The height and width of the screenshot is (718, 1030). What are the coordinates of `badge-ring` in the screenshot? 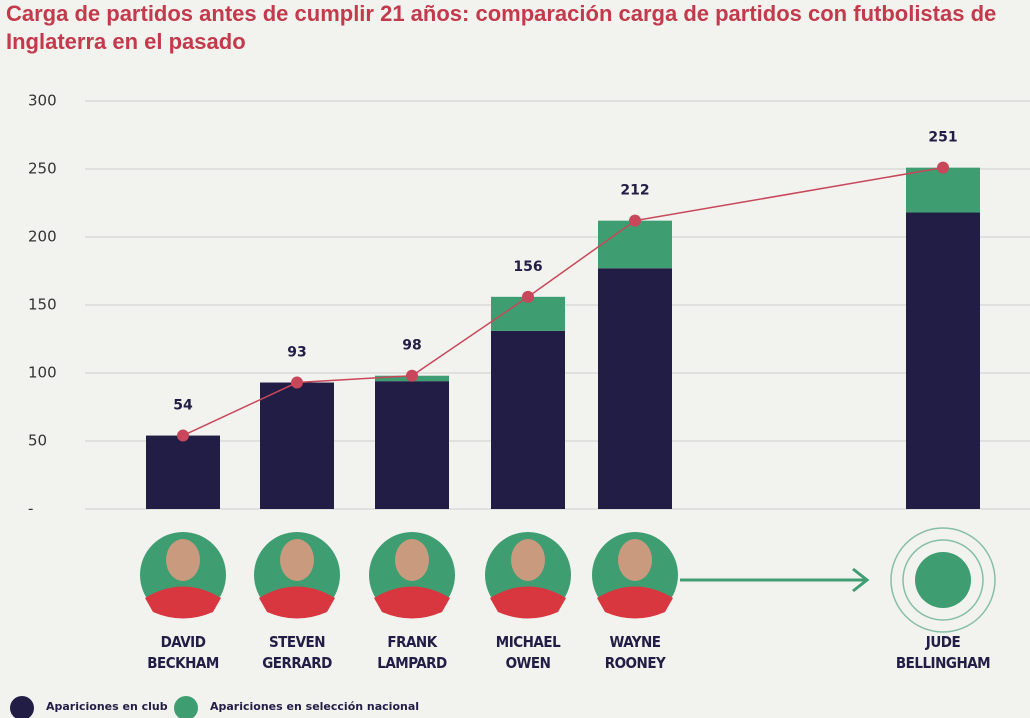 It's located at (943, 580).